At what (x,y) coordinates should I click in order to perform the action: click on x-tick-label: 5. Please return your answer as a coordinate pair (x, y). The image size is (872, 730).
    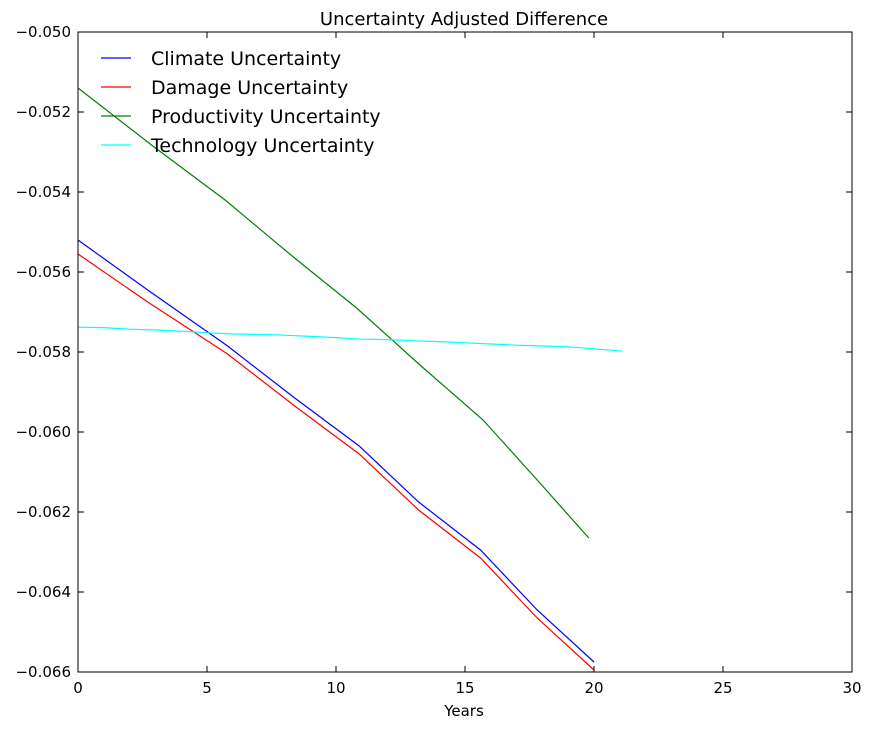
    Looking at the image, I should click on (207, 688).